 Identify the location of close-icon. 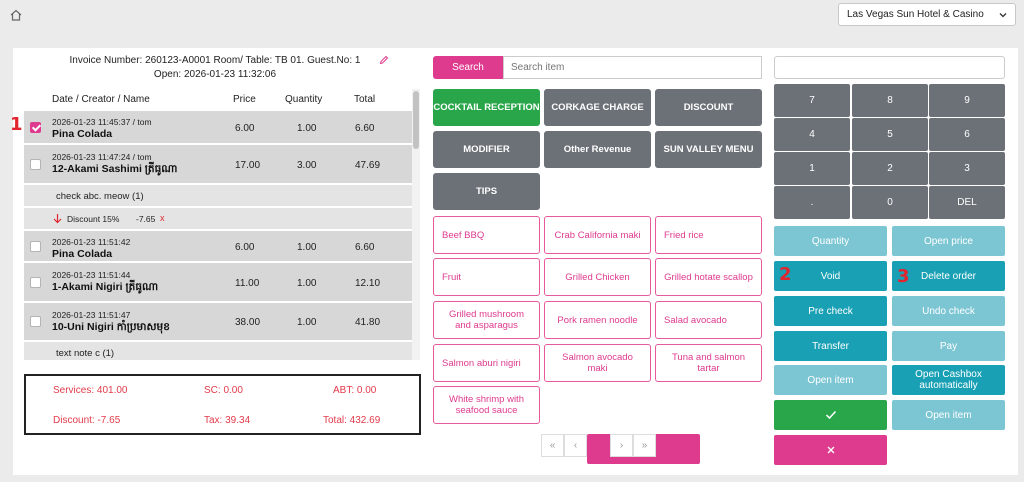
(830, 450).